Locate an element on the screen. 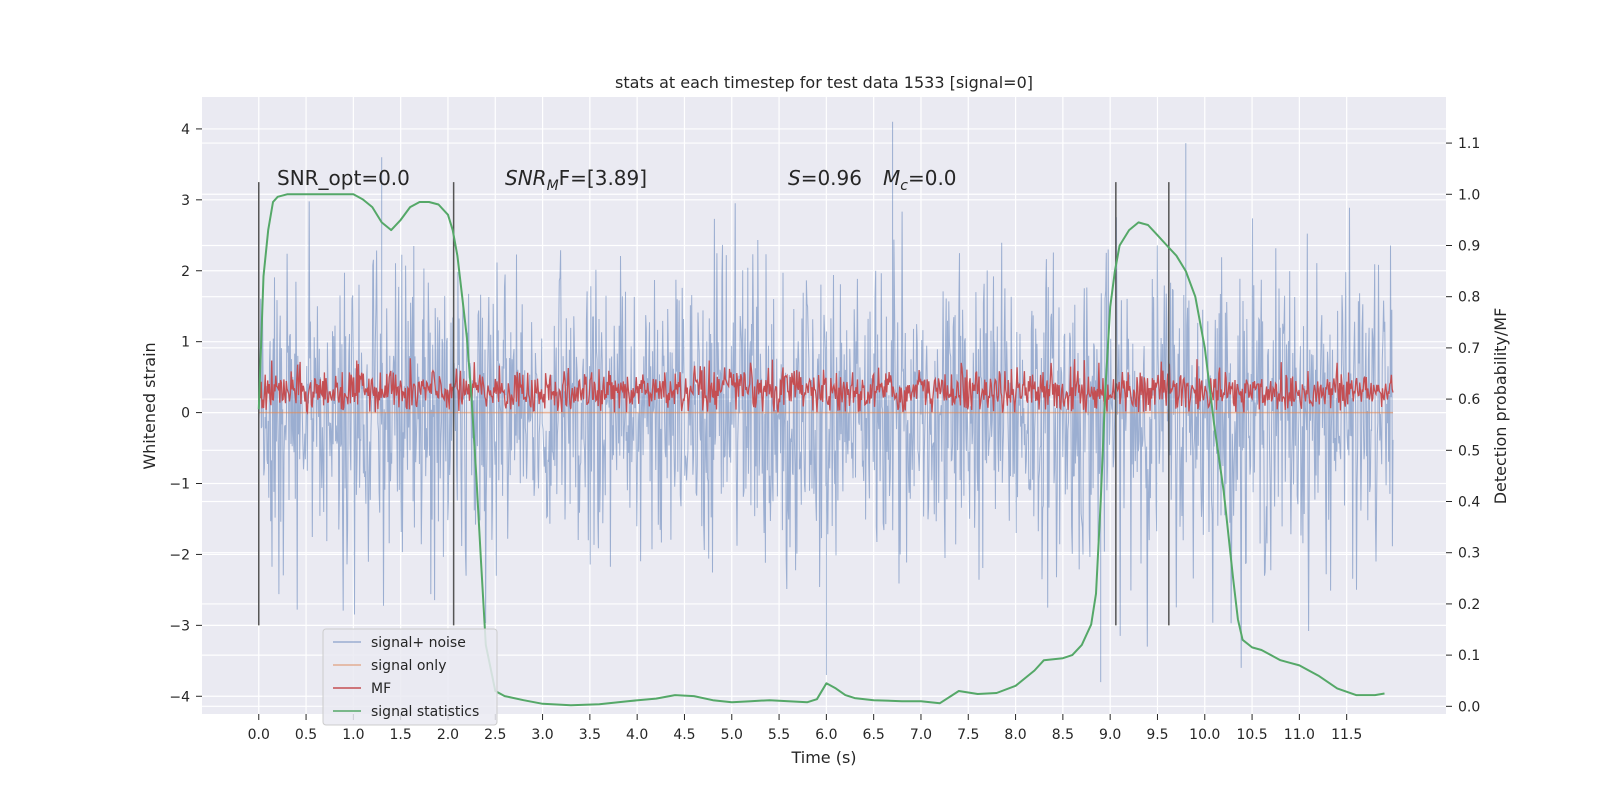  x-tick-label: 8.5 is located at coordinates (1063, 735).